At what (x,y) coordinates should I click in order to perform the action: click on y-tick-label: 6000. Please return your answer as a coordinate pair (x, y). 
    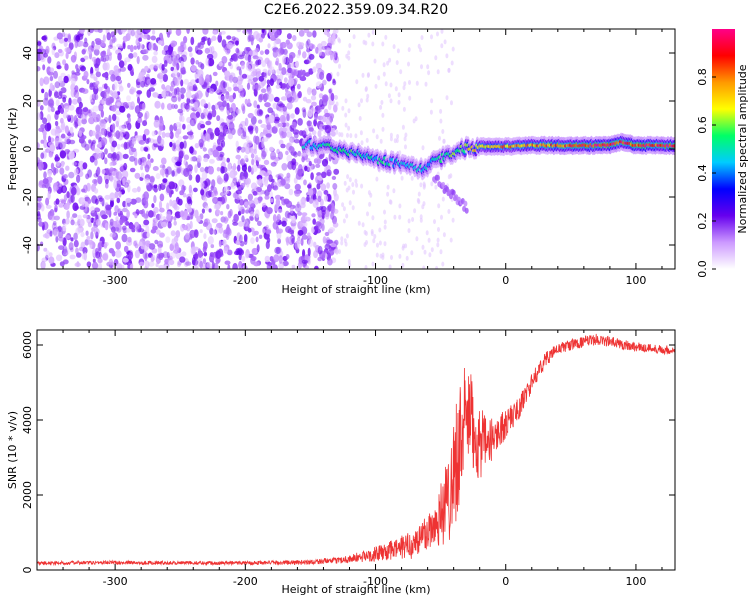
    Looking at the image, I should click on (27, 345).